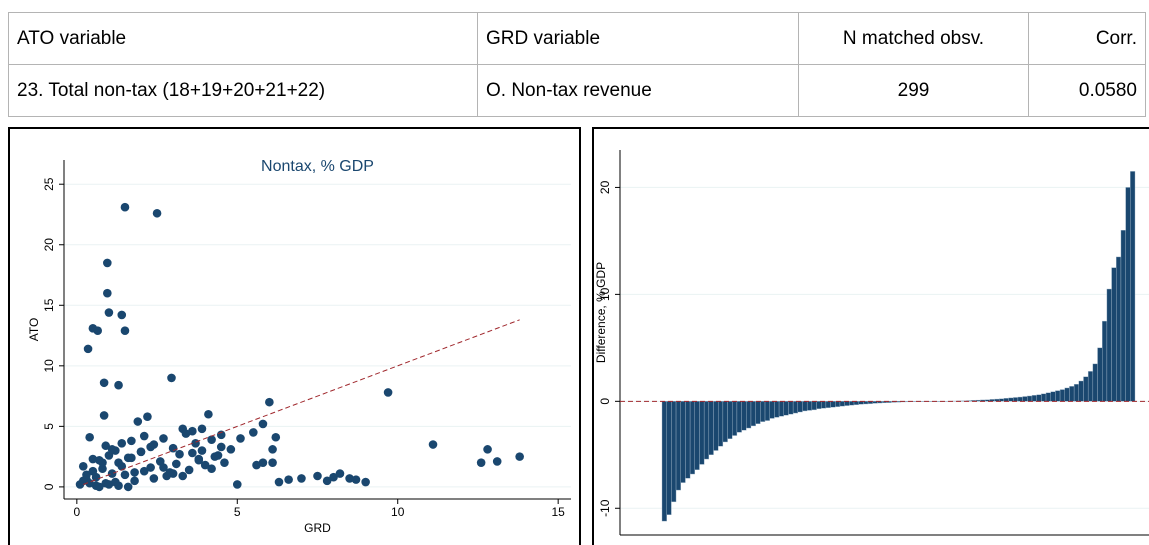 The height and width of the screenshot is (545, 1149). Describe the element at coordinates (601, 312) in the screenshot. I see `y-axis-label: Difference, % GDP` at that location.